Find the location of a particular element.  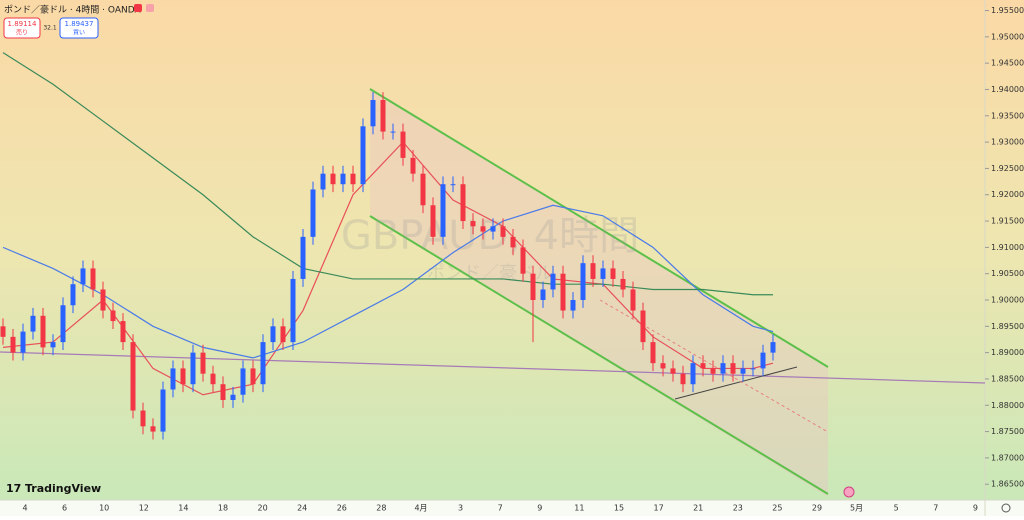

flag is located at coordinates (138, 8).